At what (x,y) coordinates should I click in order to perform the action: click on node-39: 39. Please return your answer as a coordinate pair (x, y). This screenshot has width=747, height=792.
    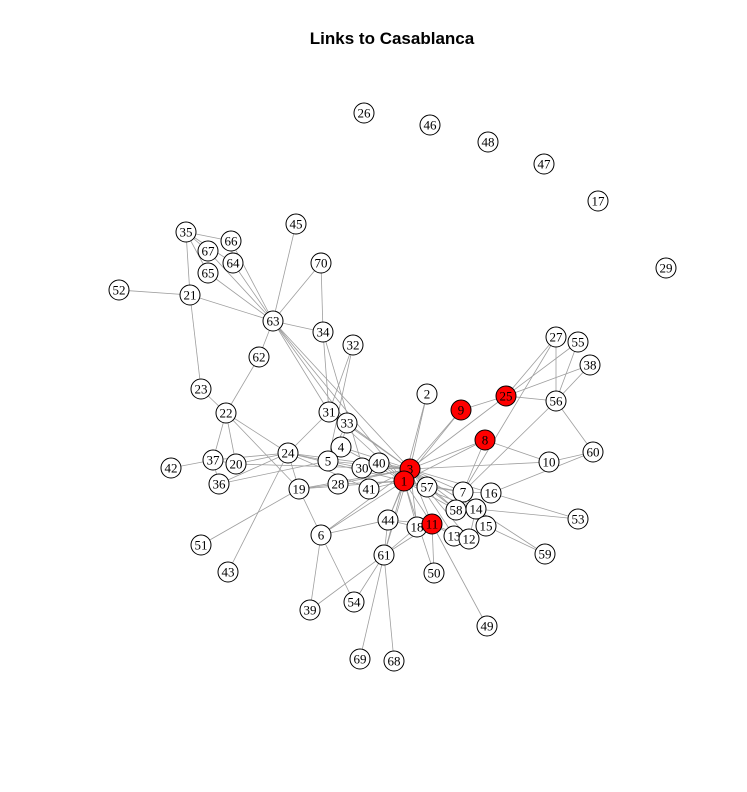
    Looking at the image, I should click on (310, 610).